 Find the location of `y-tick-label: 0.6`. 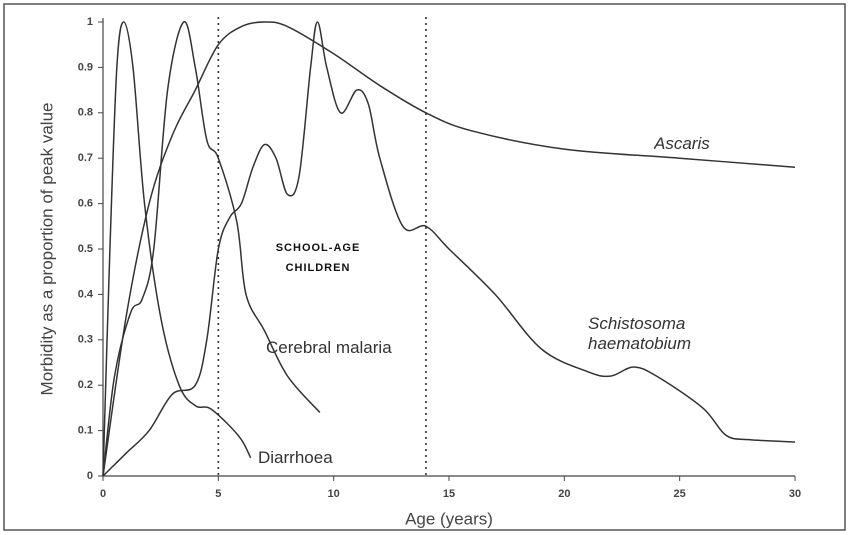

y-tick-label: 0.6 is located at coordinates (85, 204).